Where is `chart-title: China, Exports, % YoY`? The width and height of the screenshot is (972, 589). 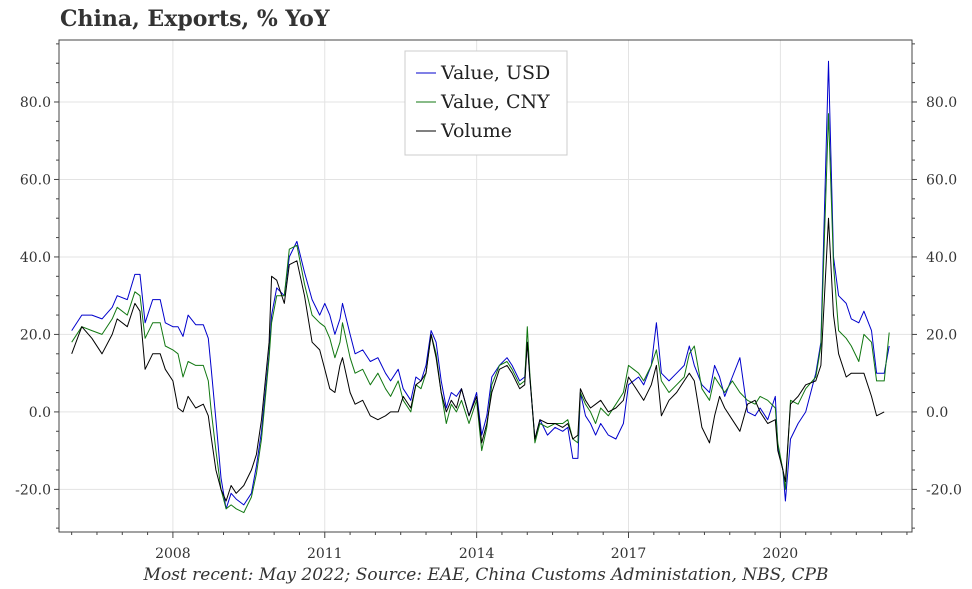
chart-title: China, Exports, % YoY is located at coordinates (195, 19).